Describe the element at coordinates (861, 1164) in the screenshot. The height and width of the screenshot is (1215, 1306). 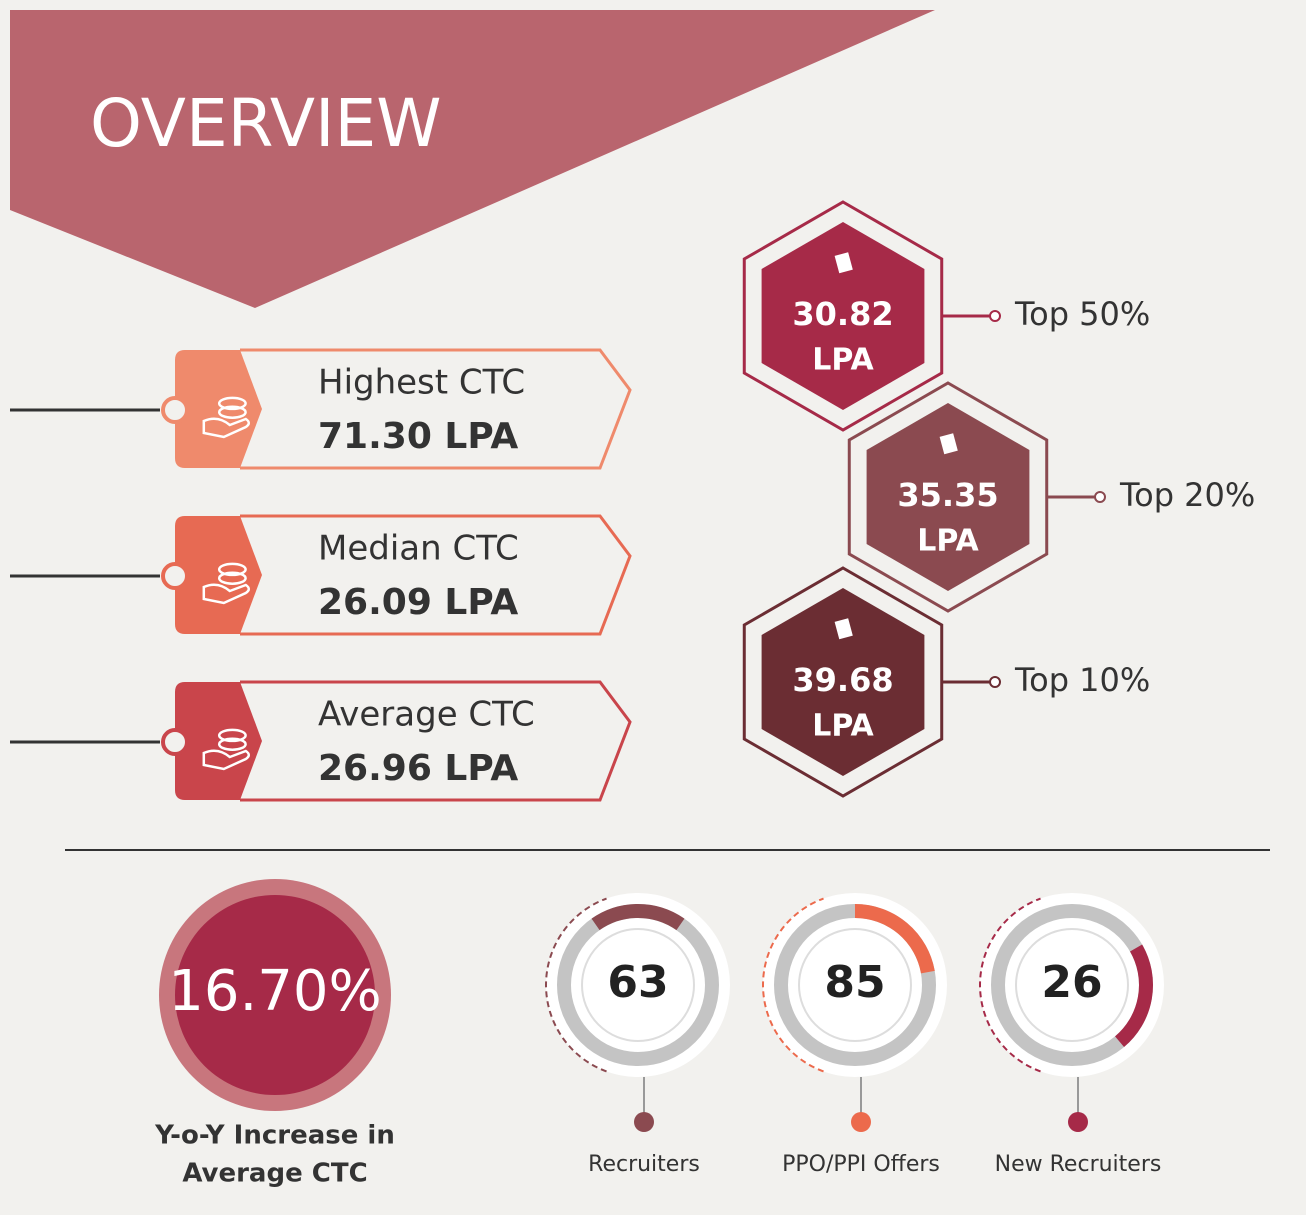
I see `stat-label: PPO/PPI Offers` at that location.